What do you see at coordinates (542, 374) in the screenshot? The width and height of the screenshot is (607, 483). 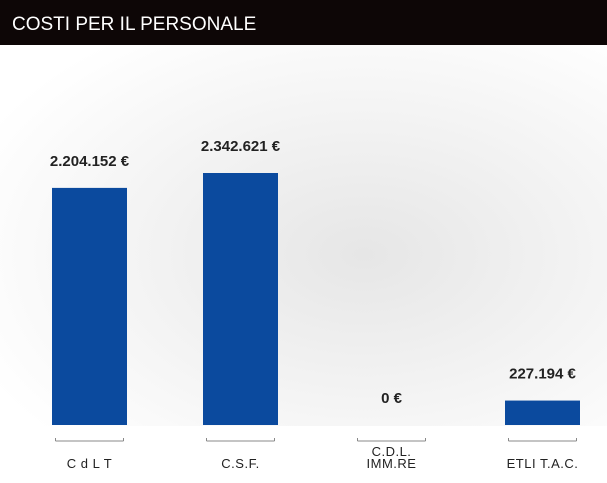 I see `value-label: 227.194 €` at bounding box center [542, 374].